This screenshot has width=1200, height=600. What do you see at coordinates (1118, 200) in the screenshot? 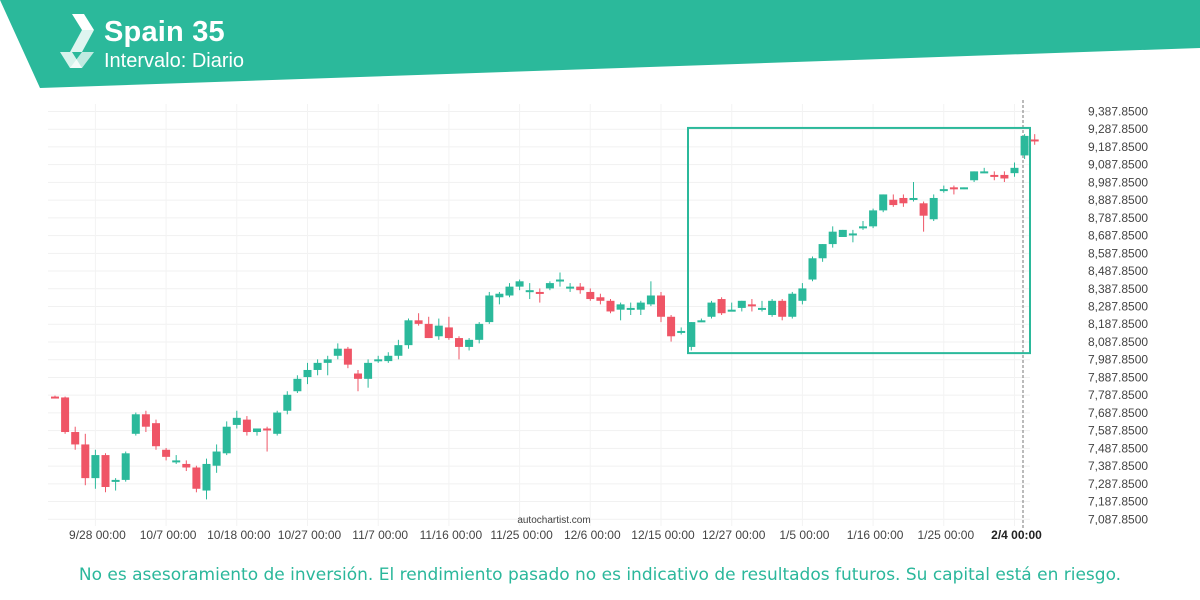
I see `y-tick-label: 8,887.8500` at bounding box center [1118, 200].